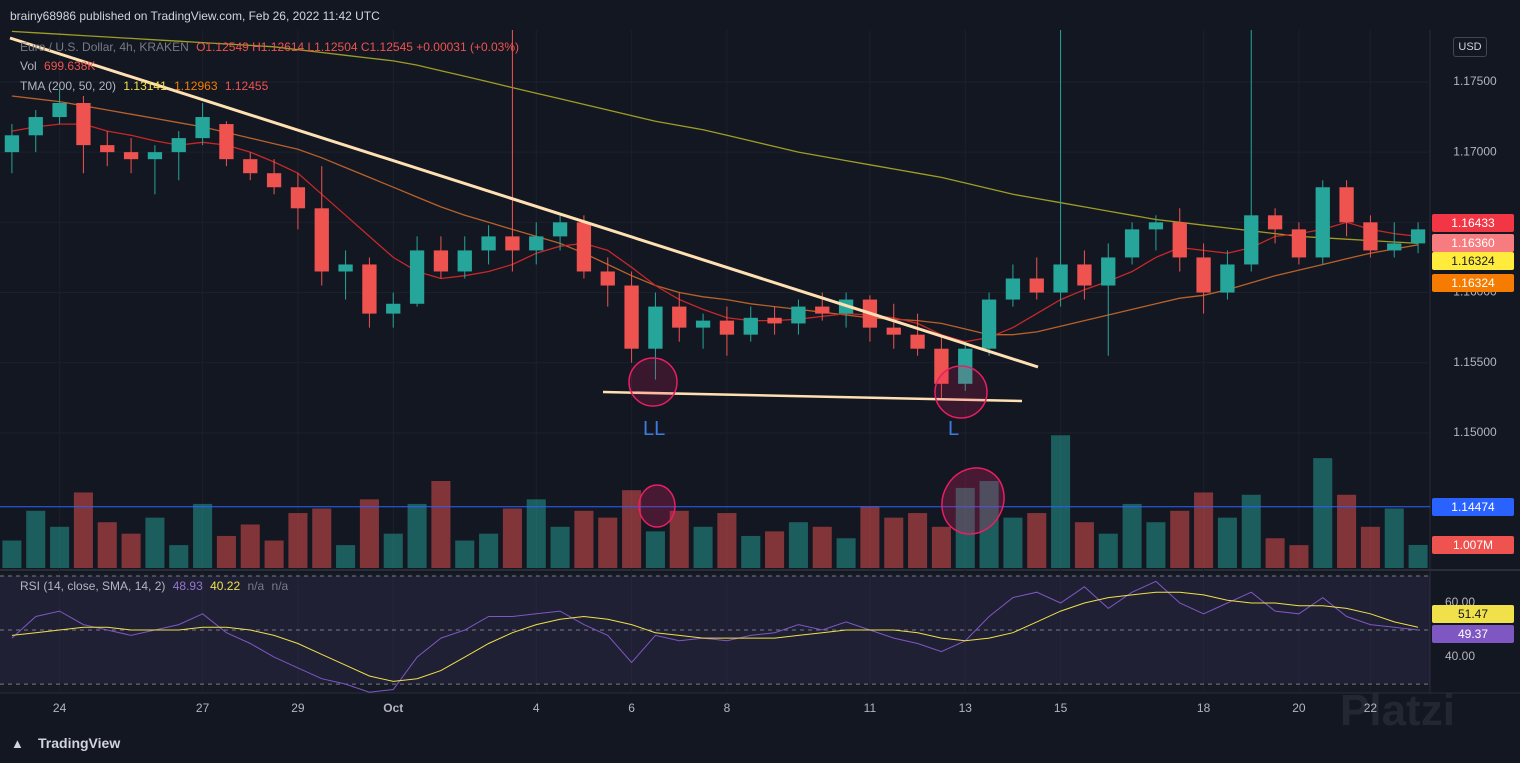 Image resolution: width=1520 pixels, height=763 pixels. I want to click on currency-button: USD, so click(1470, 47).